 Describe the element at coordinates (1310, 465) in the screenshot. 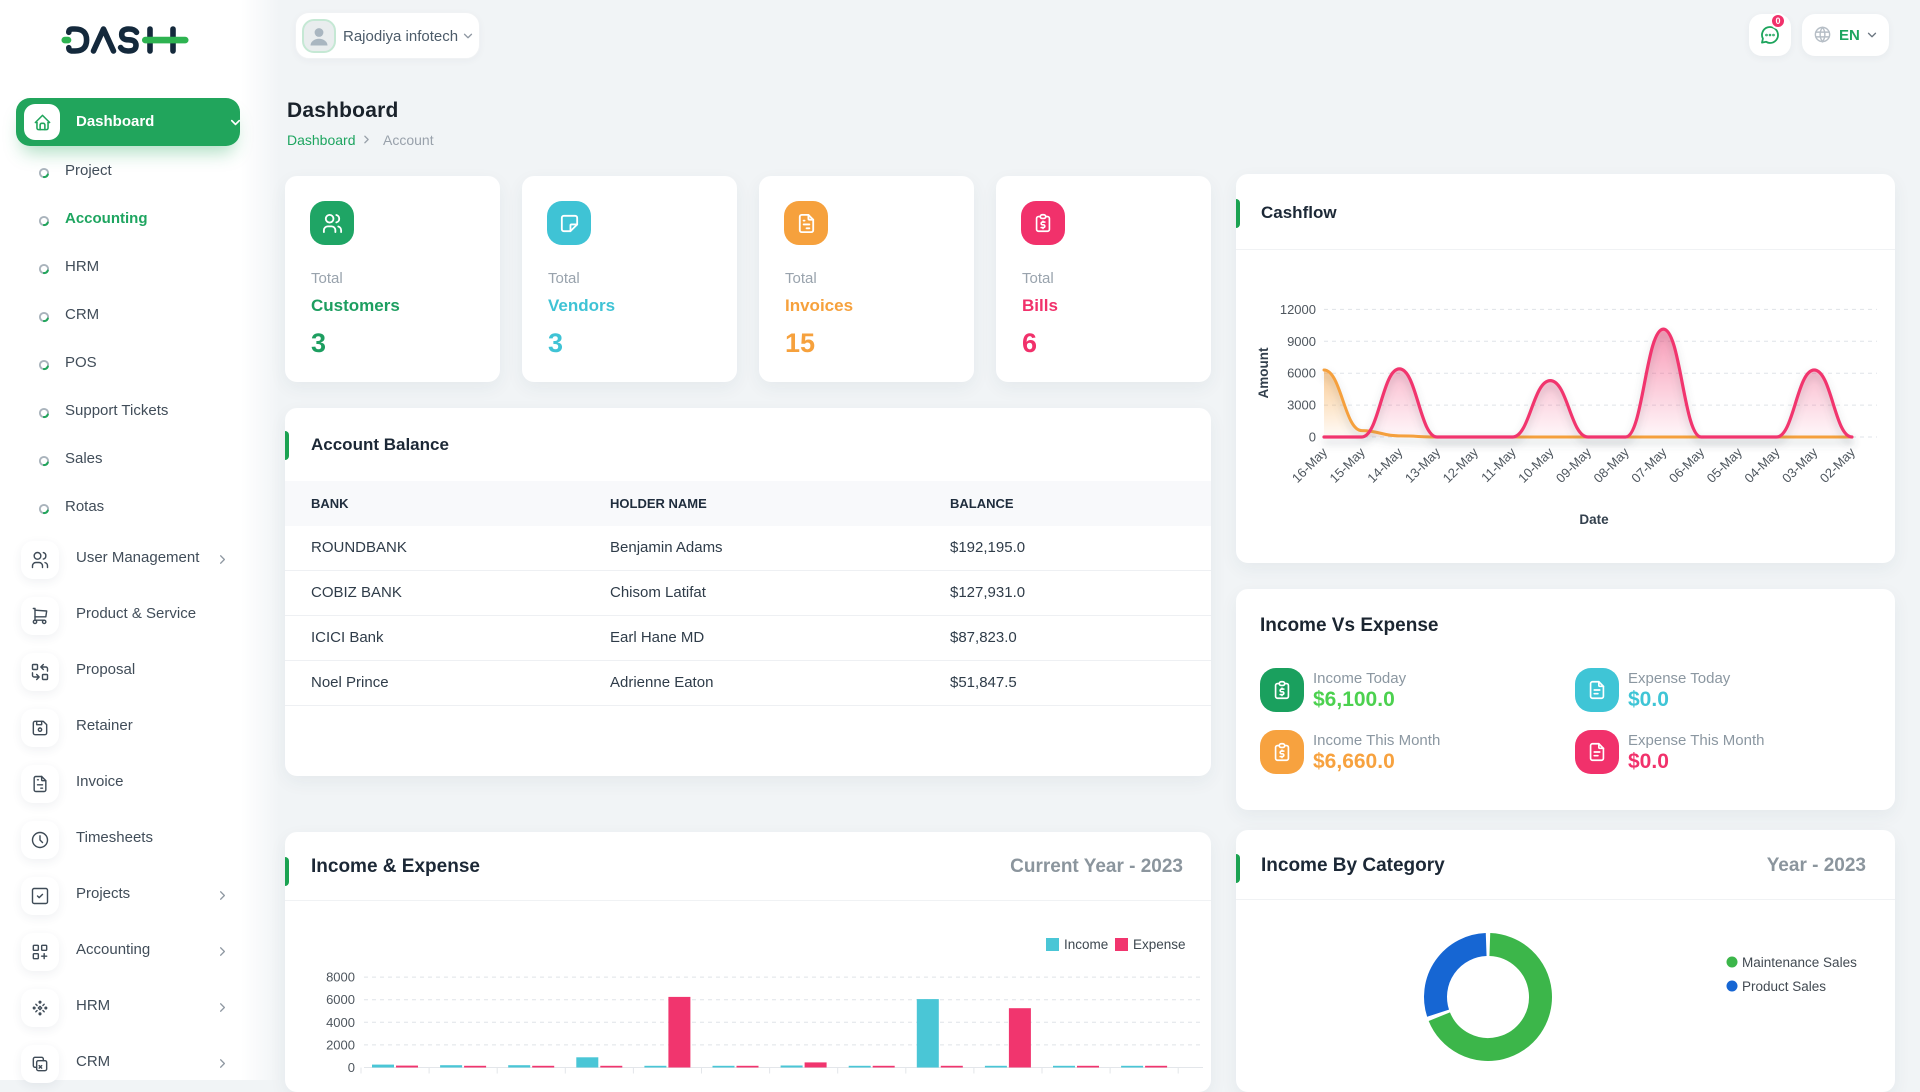

I see `svg-text: 16-May` at that location.